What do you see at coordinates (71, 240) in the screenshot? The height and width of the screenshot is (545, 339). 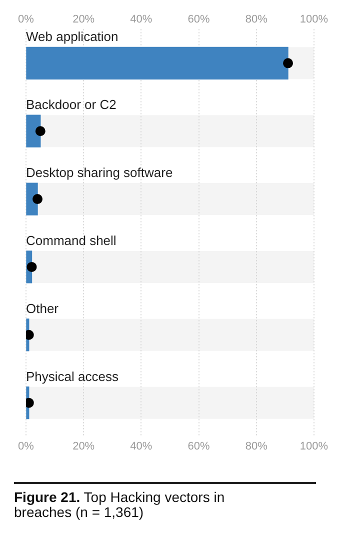 I see `y-tick-label: Command shell` at bounding box center [71, 240].